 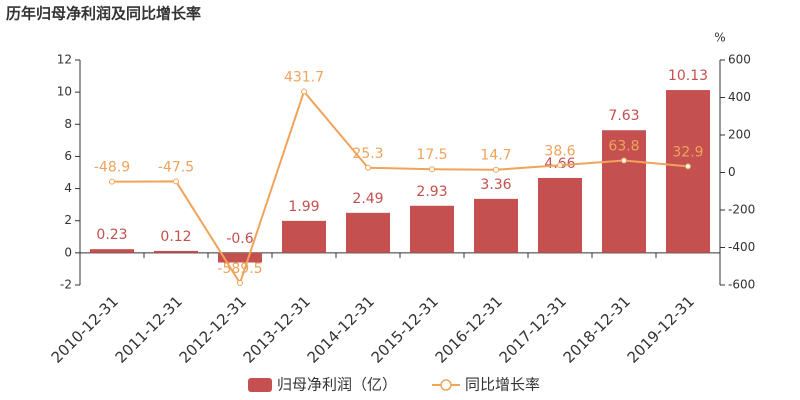 What do you see at coordinates (277, 329) in the screenshot?
I see `x-tick-label: 2013-12-31` at bounding box center [277, 329].